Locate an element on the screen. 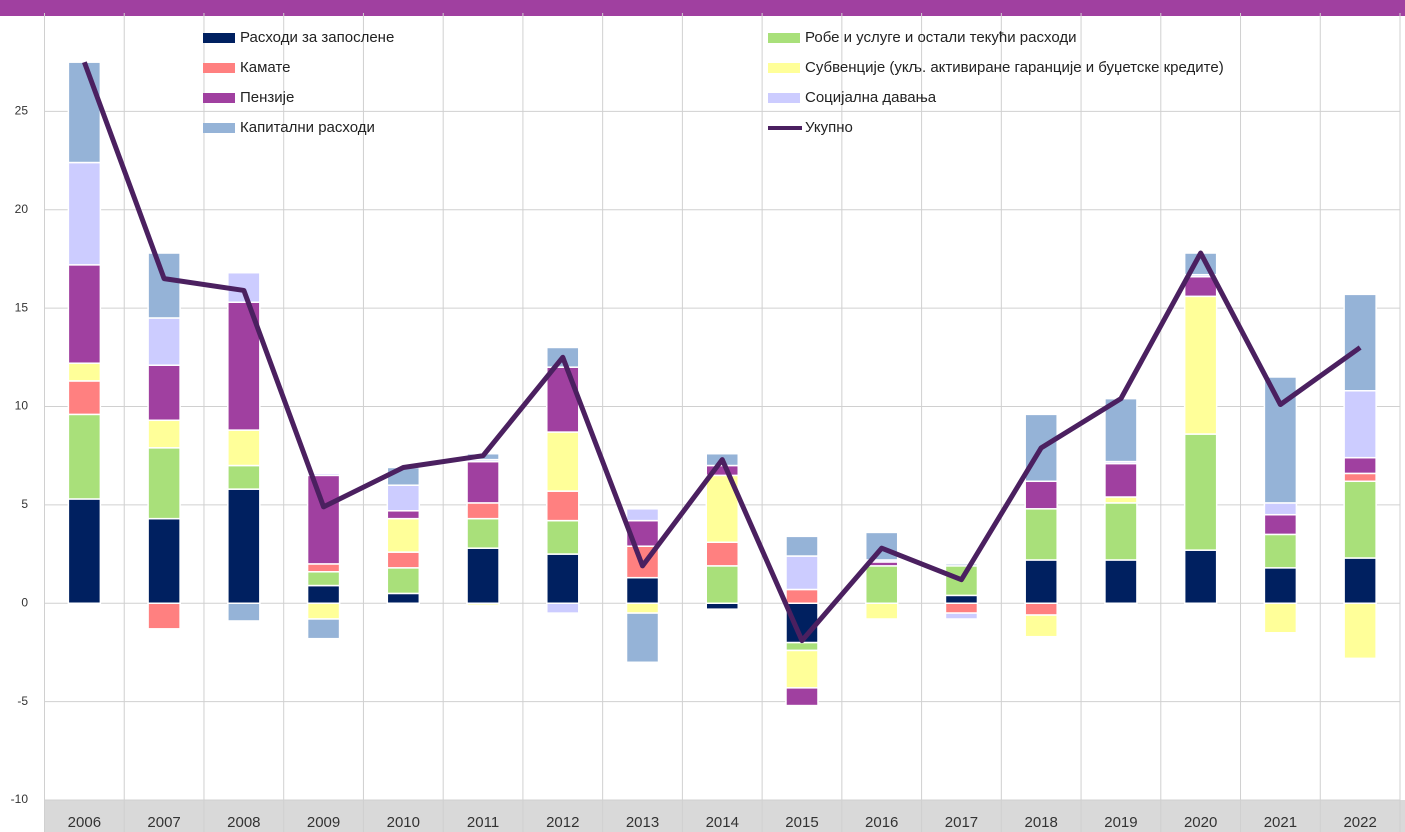  x-tick-label: 2008 is located at coordinates (243, 822).